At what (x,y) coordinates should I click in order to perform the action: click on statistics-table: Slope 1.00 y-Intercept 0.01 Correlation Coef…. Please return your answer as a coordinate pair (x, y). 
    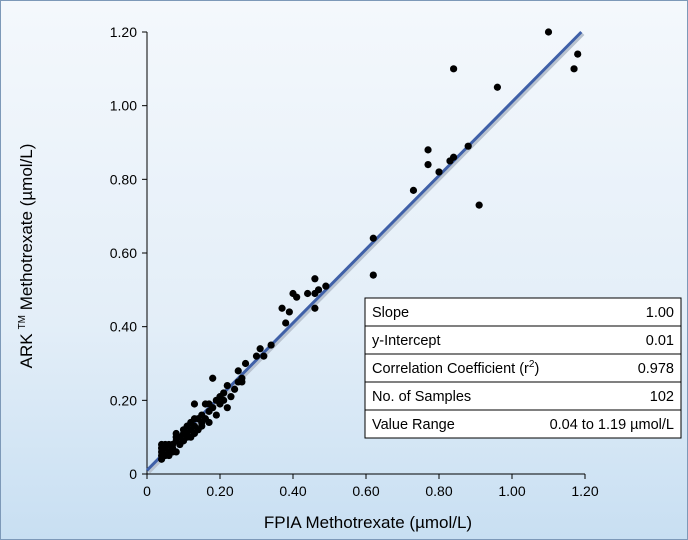
    Looking at the image, I should click on (523, 368).